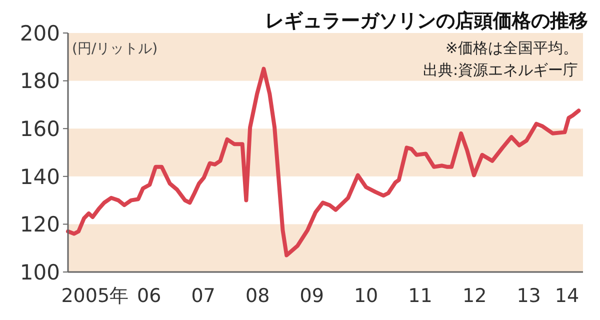  Describe the element at coordinates (40, 128) in the screenshot. I see `y-tick-label: 160` at that location.